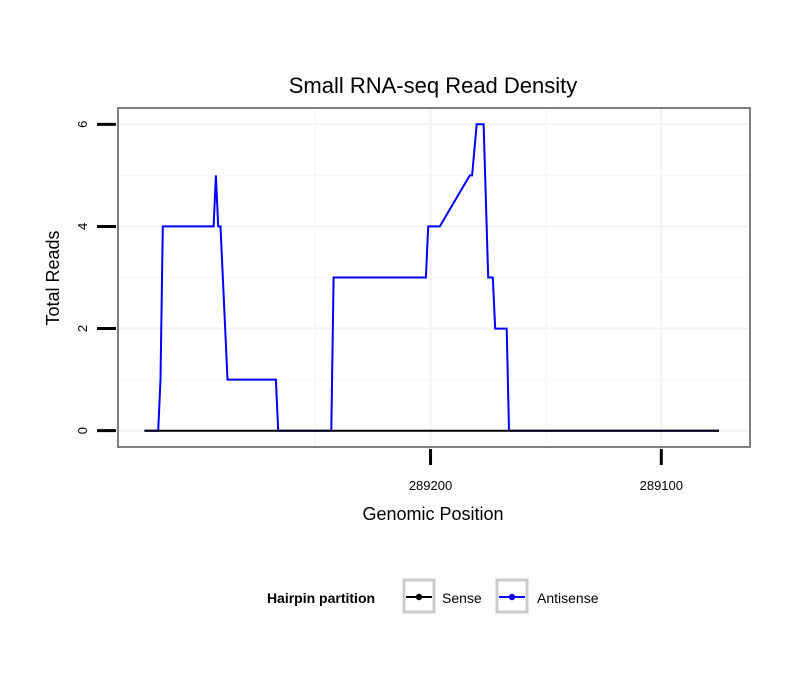 The image size is (810, 690). What do you see at coordinates (568, 598) in the screenshot?
I see `legend-label-antisense: Antisense` at bounding box center [568, 598].